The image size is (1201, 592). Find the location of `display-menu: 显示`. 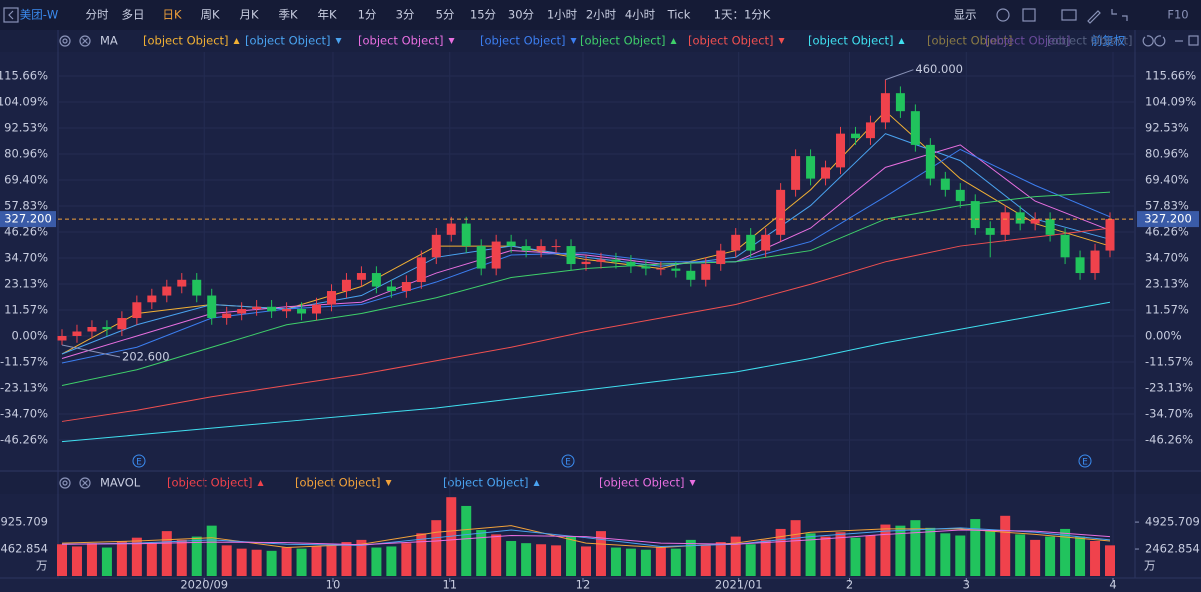

display-menu: 显示 is located at coordinates (965, 15).